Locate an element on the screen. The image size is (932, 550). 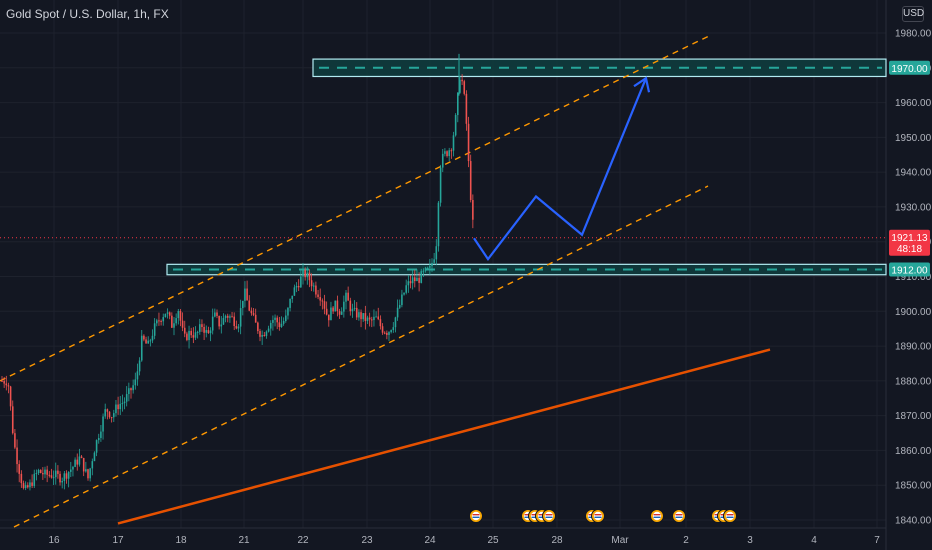
x-tick-label: 22 is located at coordinates (303, 540).